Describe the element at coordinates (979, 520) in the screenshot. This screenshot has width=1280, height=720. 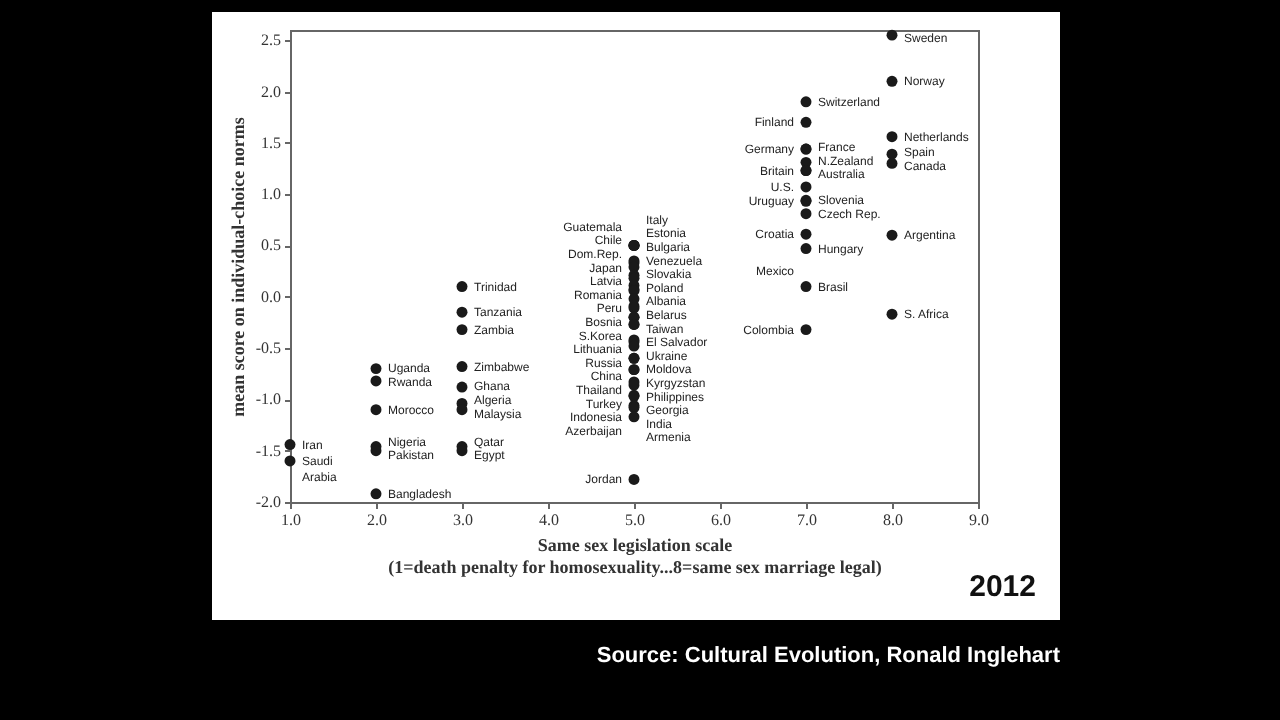
I see `x-tick-label: 9.0` at that location.